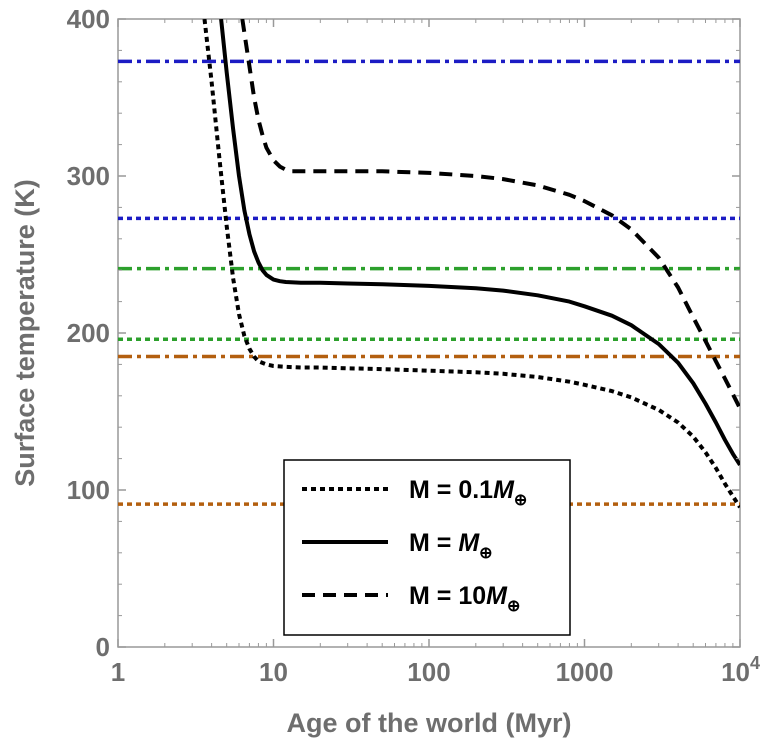 The image size is (771, 749). What do you see at coordinates (451, 545) in the screenshot?
I see `legend-entry-1-earth-mass: M = M⊕` at bounding box center [451, 545].